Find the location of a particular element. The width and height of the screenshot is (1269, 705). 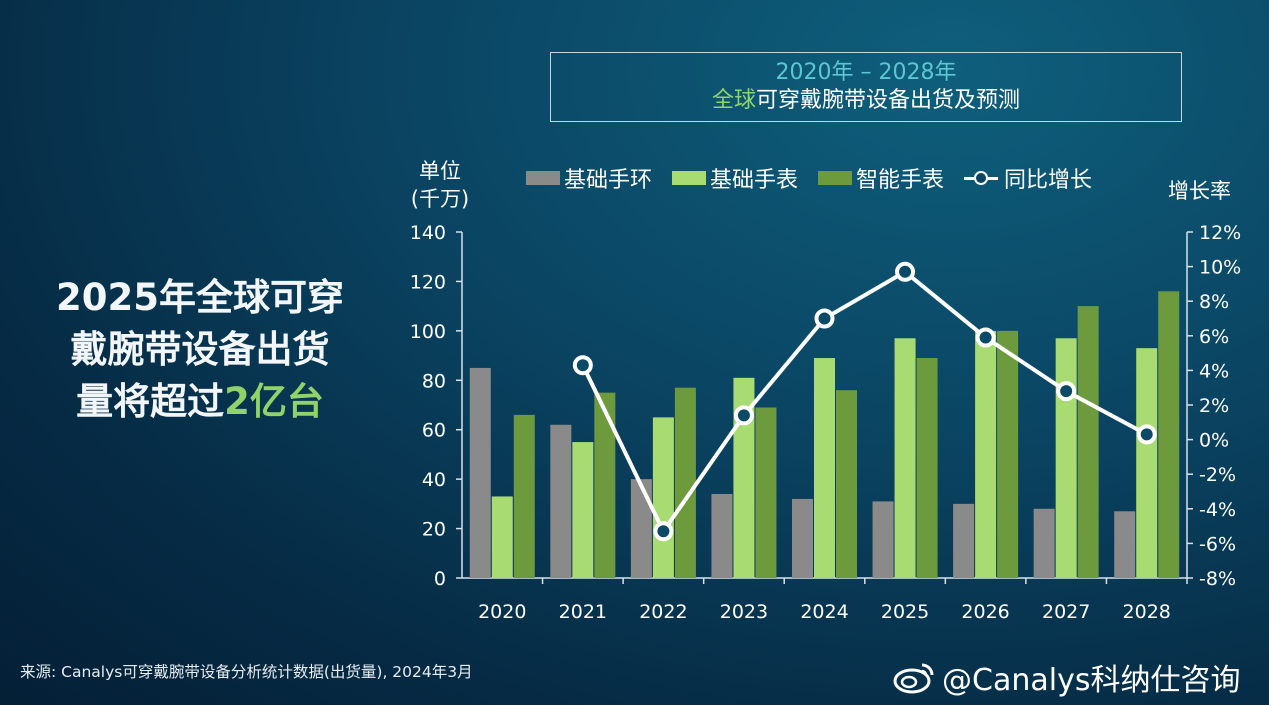

y-right-tick-label: -6% is located at coordinates (1217, 544).